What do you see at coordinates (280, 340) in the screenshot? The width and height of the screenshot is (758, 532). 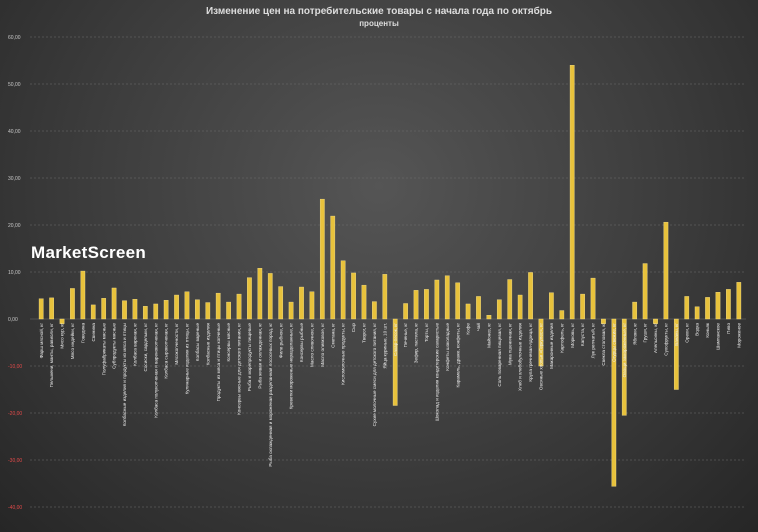 I see `x-tick-label: Филе рыбное, кг` at bounding box center [280, 340].